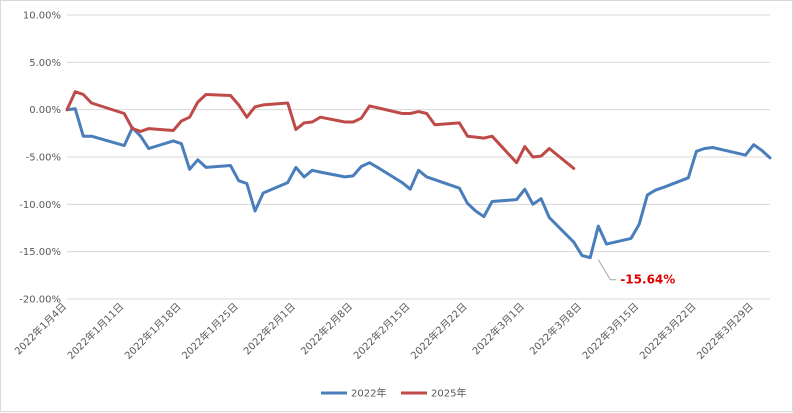  I want to click on x-tick-label: 2022年2月22日, so click(439, 331).